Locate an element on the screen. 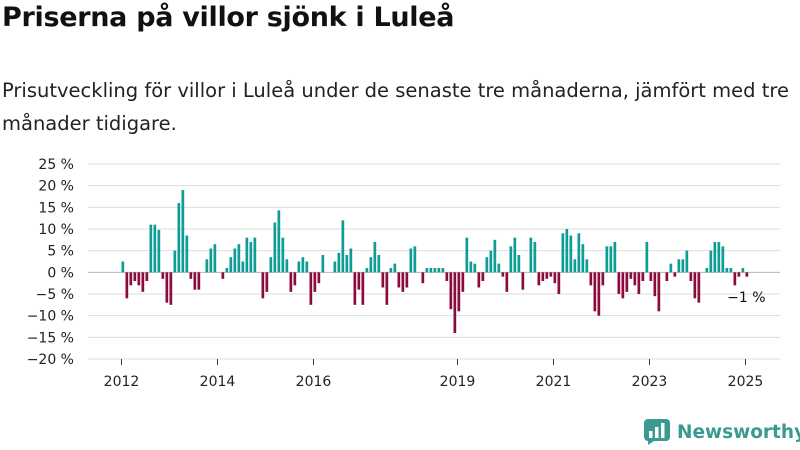 The width and height of the screenshot is (800, 450). x-tick-label: 2012 is located at coordinates (122, 382).